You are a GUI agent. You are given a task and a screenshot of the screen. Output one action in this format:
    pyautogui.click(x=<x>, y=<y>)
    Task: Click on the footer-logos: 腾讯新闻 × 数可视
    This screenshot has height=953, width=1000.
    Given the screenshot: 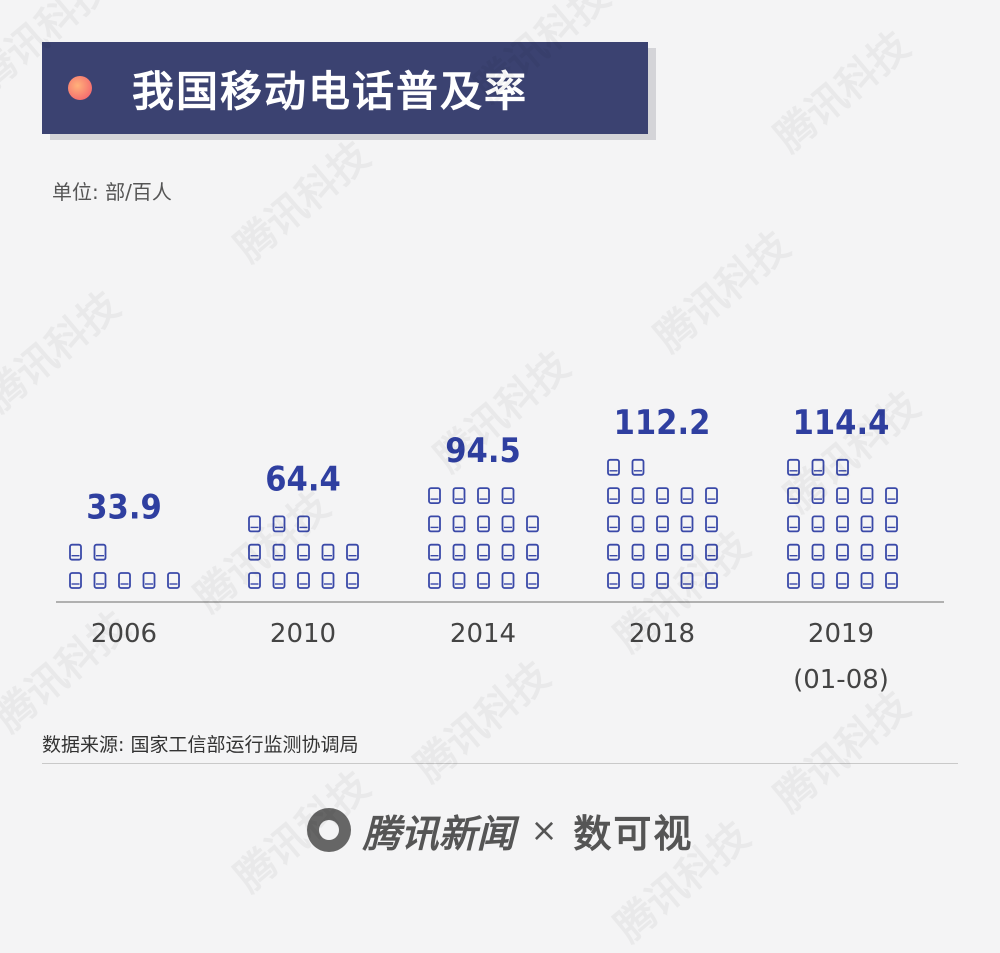 What is the action you would take?
    pyautogui.click(x=500, y=830)
    